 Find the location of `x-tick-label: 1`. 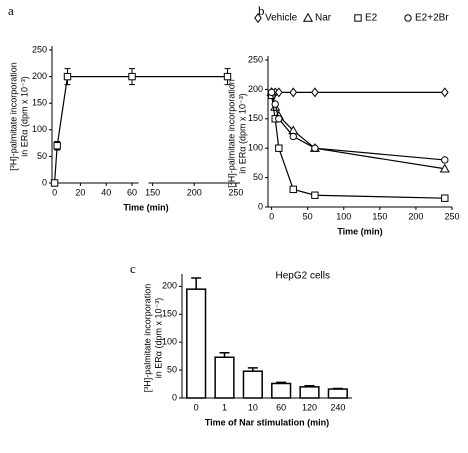

x-tick-label: 1 is located at coordinates (224, 407).